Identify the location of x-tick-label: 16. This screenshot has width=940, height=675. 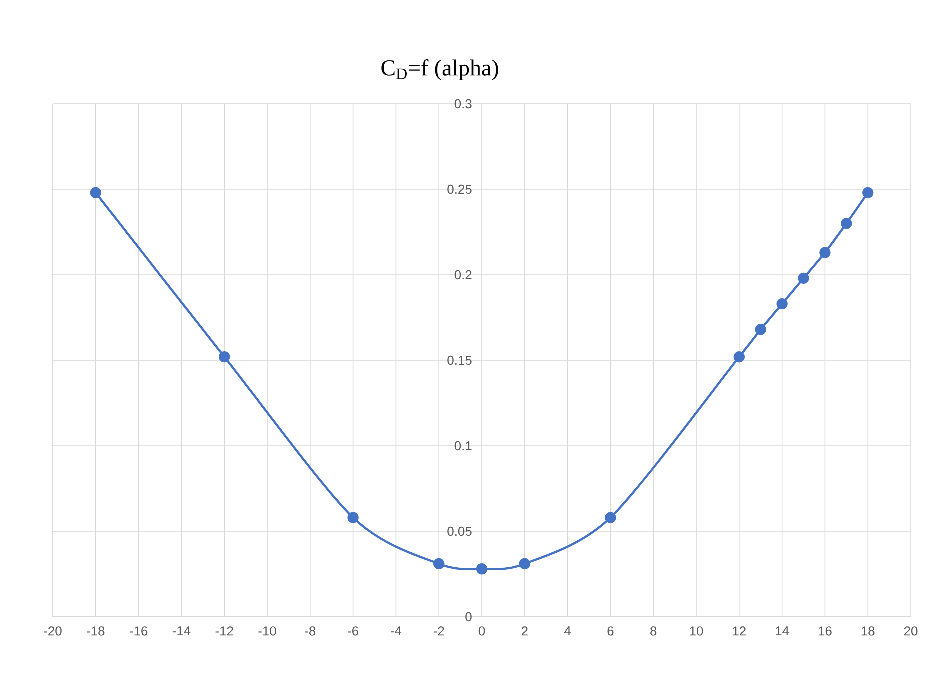
(825, 631).